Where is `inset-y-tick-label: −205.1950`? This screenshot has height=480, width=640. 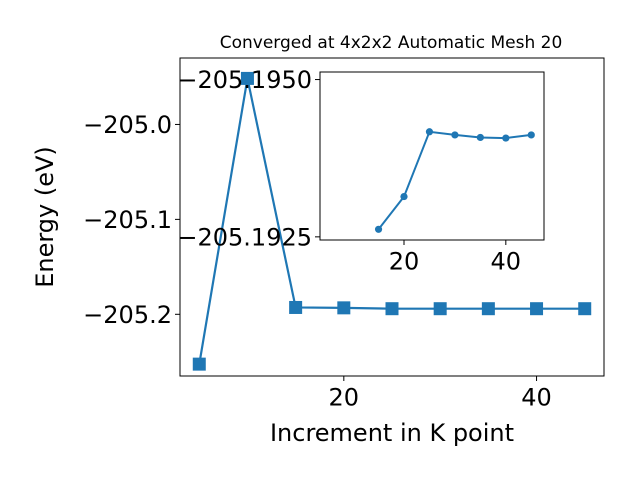 inset-y-tick-label: −205.1950 is located at coordinates (244, 80).